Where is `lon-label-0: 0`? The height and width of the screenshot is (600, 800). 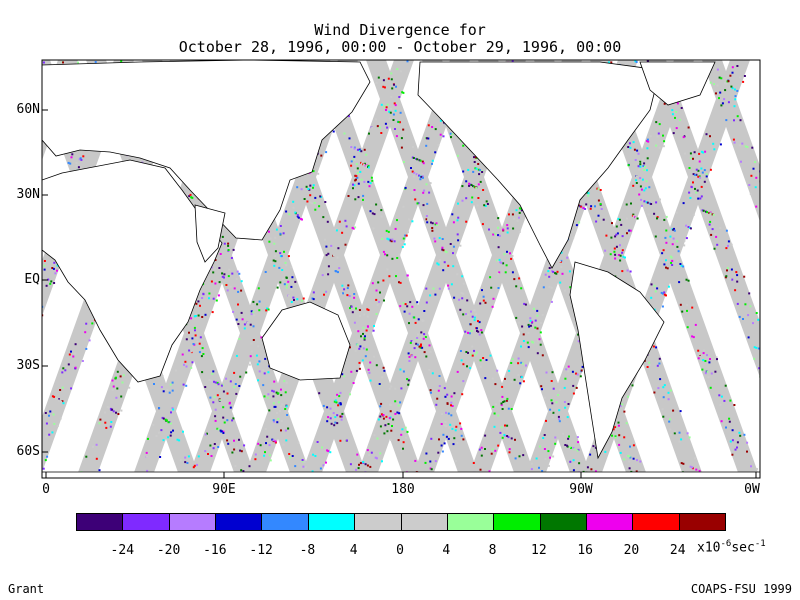
lon-label-0: 0 is located at coordinates (46, 489).